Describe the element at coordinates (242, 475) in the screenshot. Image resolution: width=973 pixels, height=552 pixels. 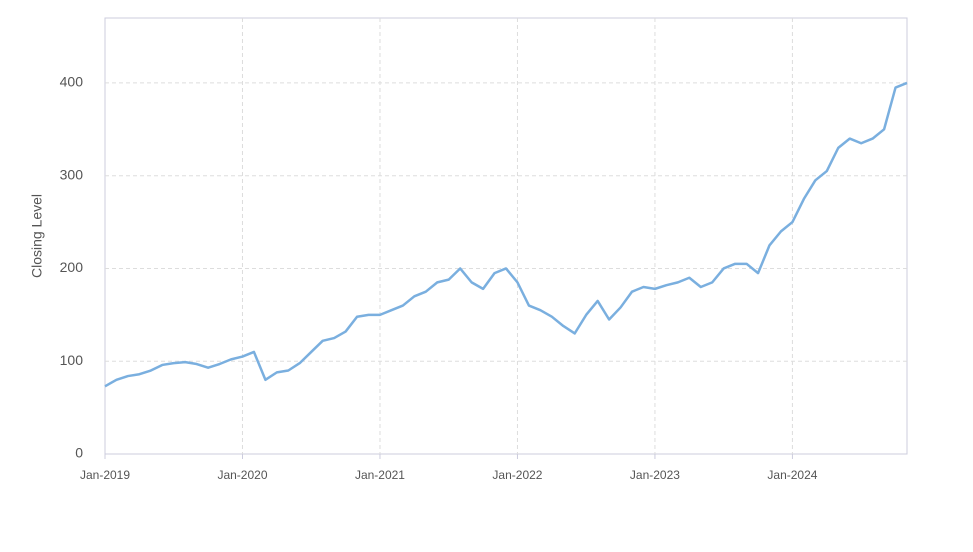
I see `x-tick-label: Jan-2020` at that location.